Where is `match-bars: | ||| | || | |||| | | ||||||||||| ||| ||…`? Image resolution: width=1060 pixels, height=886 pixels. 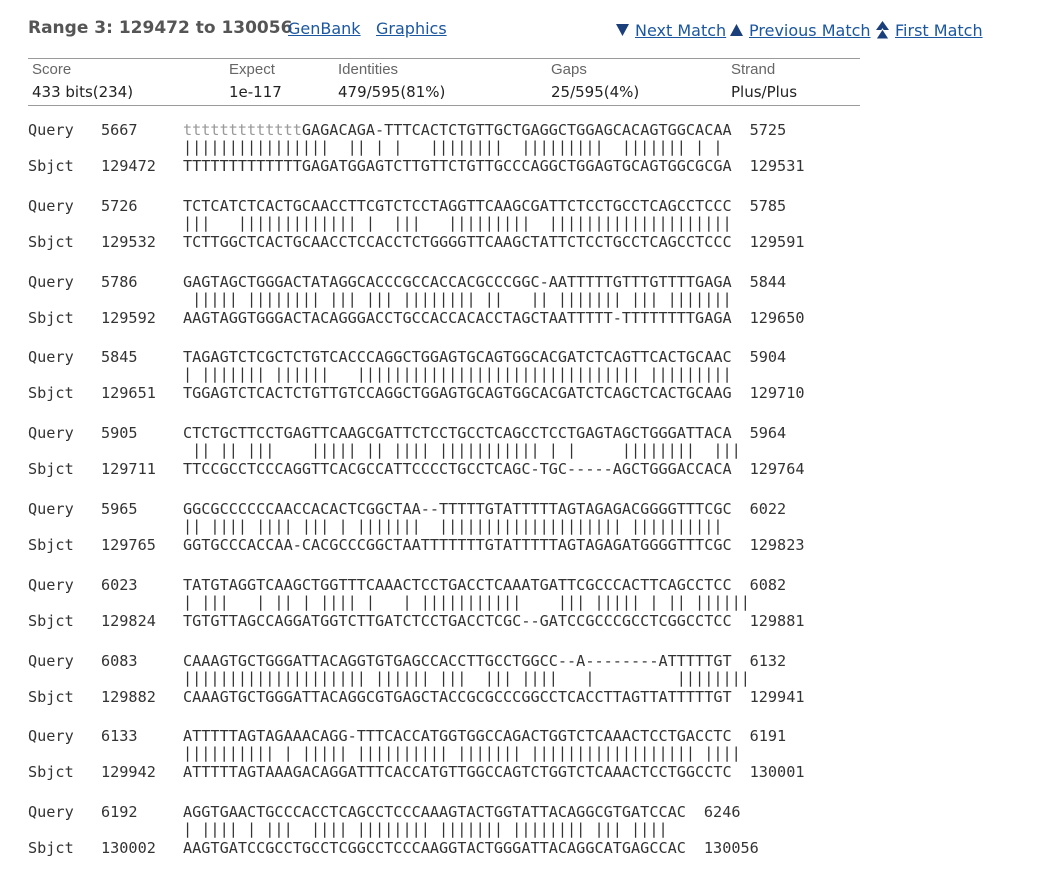 match-bars: | ||| | || | |||| | | ||||||||||| ||| ||… is located at coordinates (466, 601).